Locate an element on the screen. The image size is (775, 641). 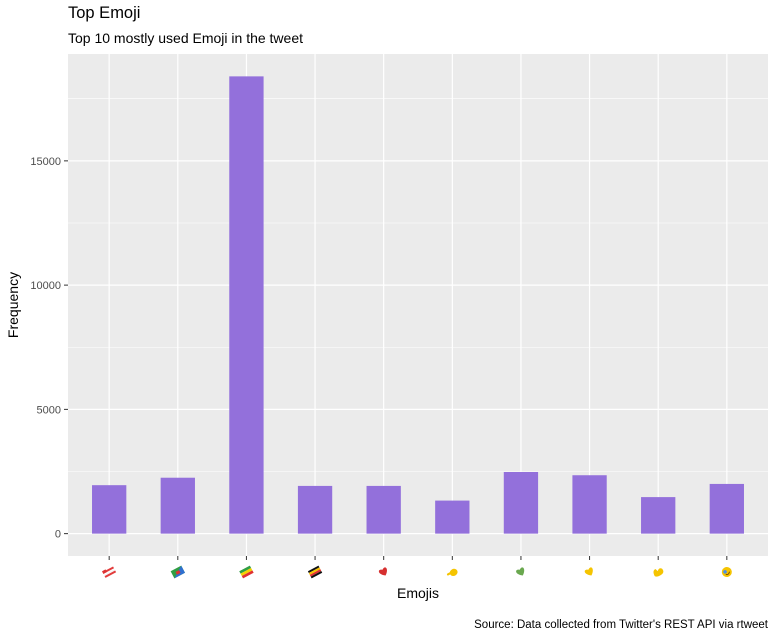
x-axis is located at coordinates (417, 567).